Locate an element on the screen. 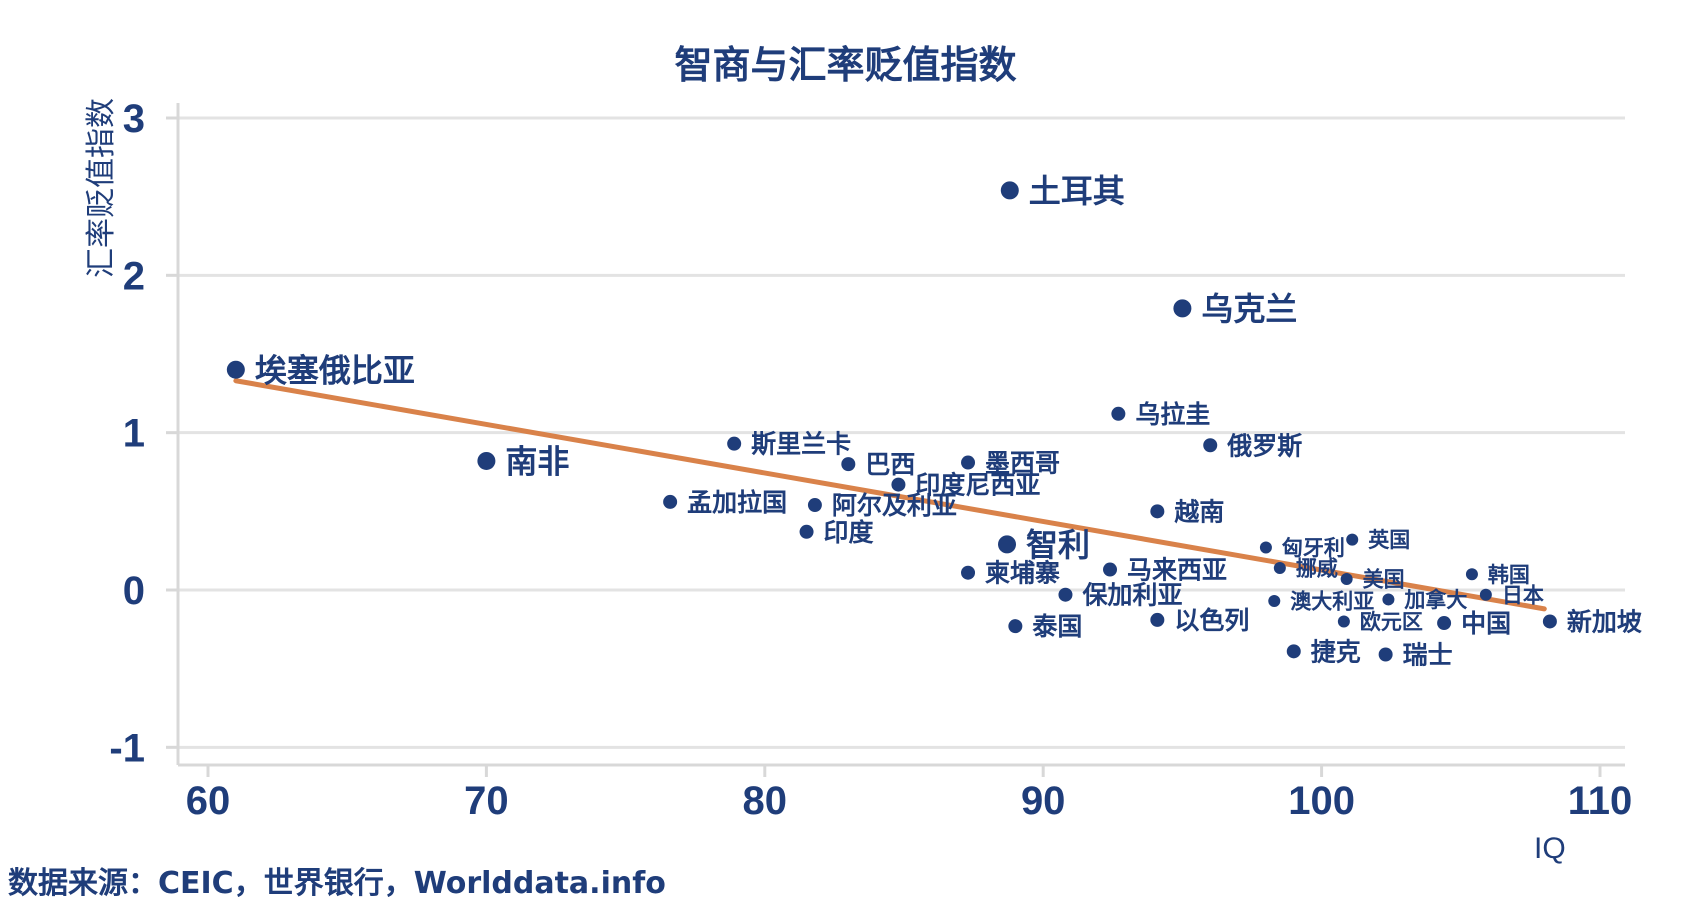 This screenshot has width=1691, height=902. data-point-label: 加拿大 is located at coordinates (1435, 600).